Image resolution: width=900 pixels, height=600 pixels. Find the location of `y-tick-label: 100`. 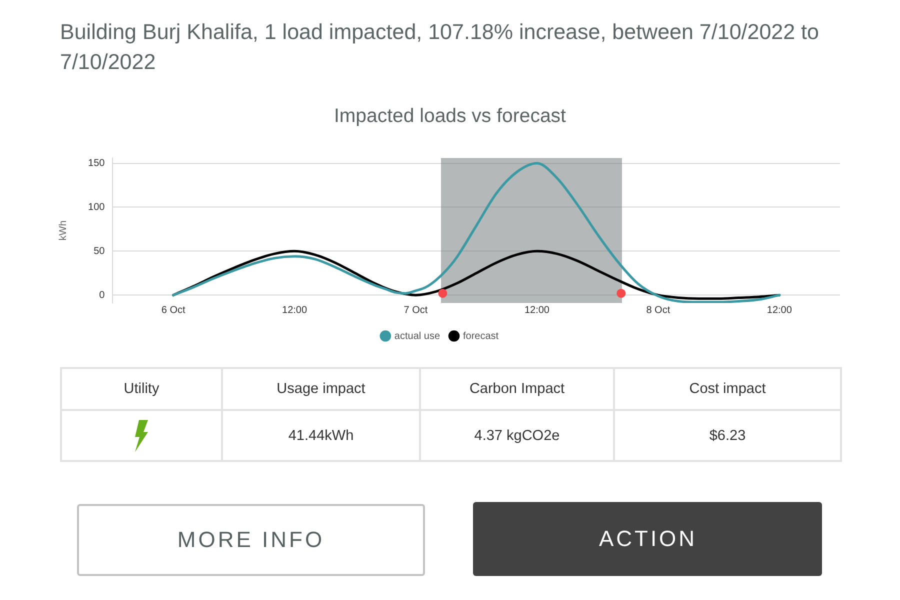

y-tick-label: 100 is located at coordinates (97, 207).